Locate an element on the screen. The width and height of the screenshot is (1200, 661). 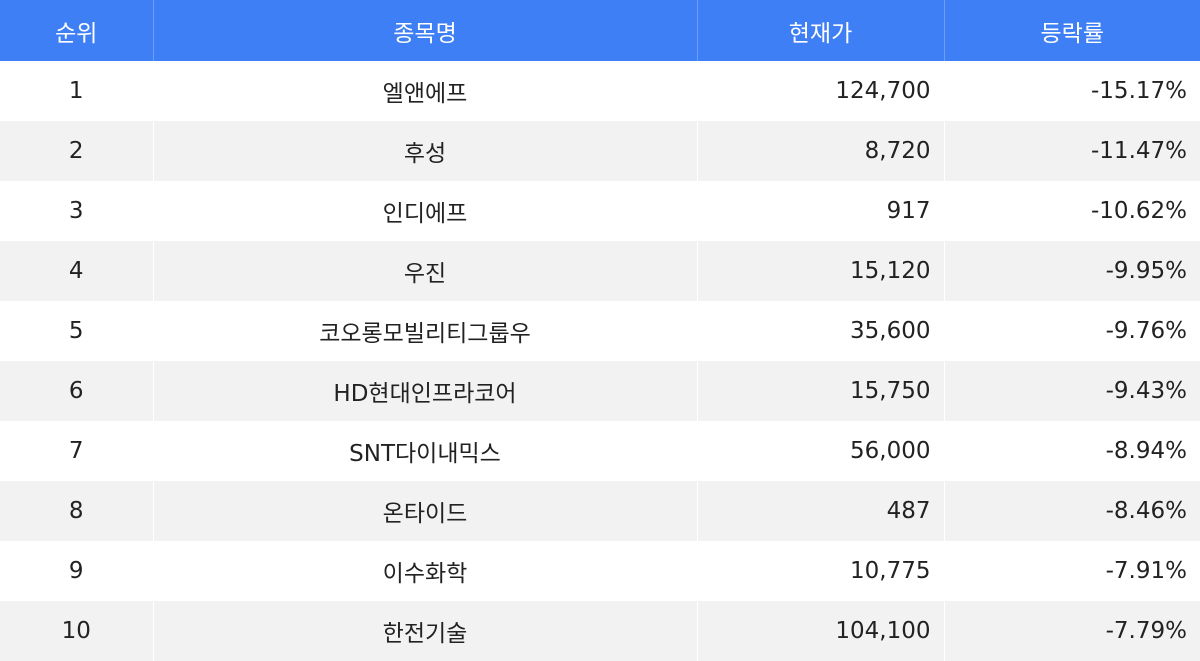
header-change: 등락률 is located at coordinates (1071, 30).